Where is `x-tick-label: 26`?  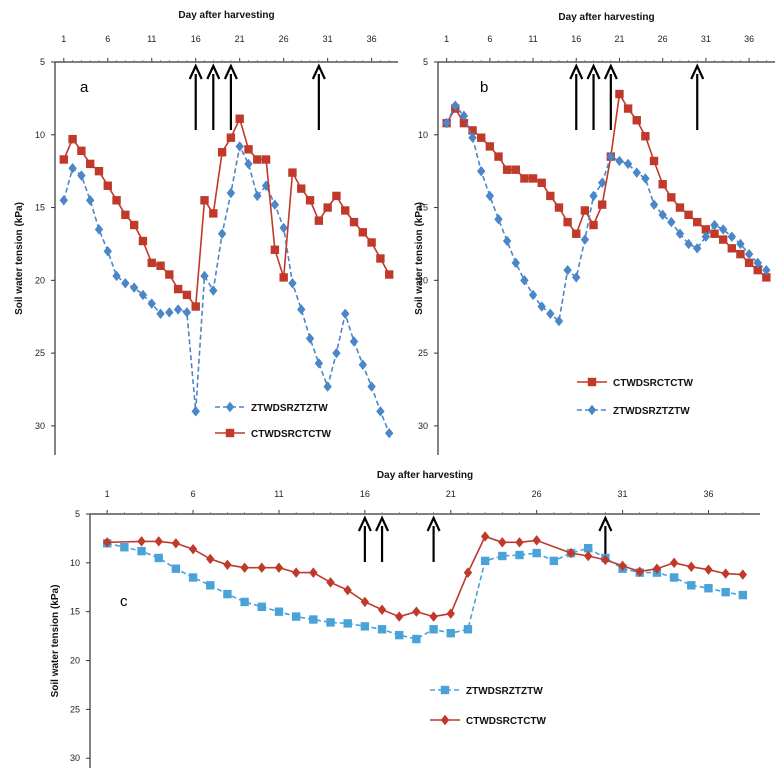 x-tick-label: 26 is located at coordinates (663, 39).